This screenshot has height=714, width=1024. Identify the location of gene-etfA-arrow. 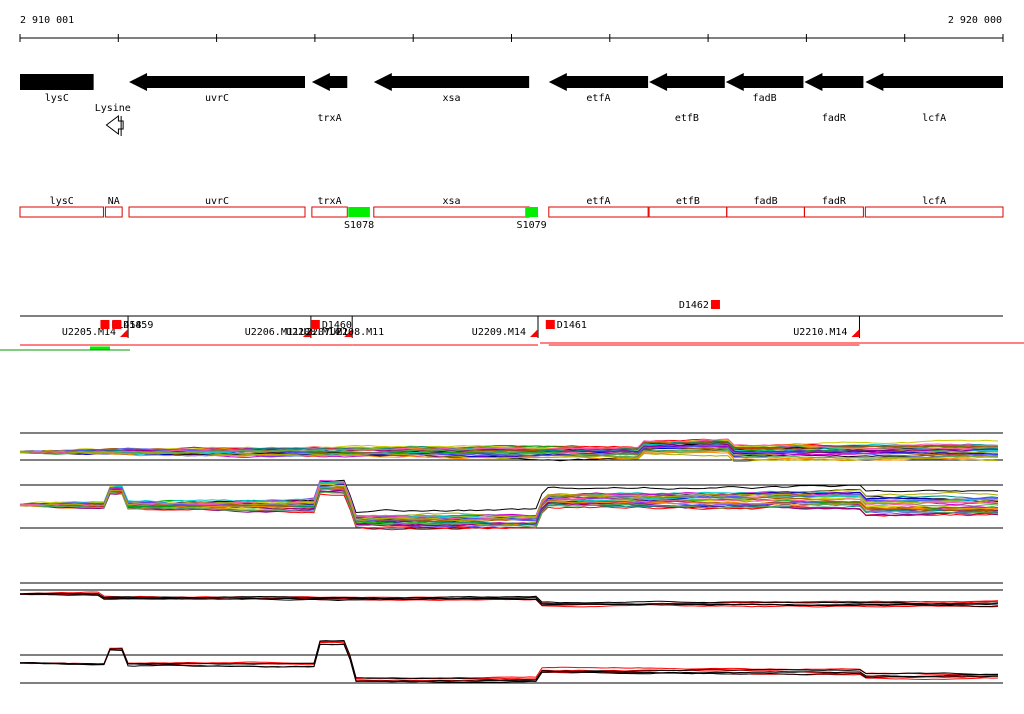
(598, 82).